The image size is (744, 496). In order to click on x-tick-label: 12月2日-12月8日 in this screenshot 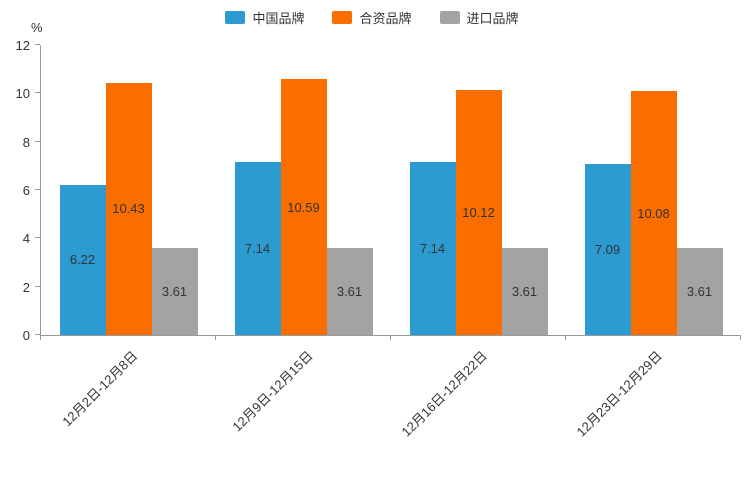, I will do `click(100, 389)`.